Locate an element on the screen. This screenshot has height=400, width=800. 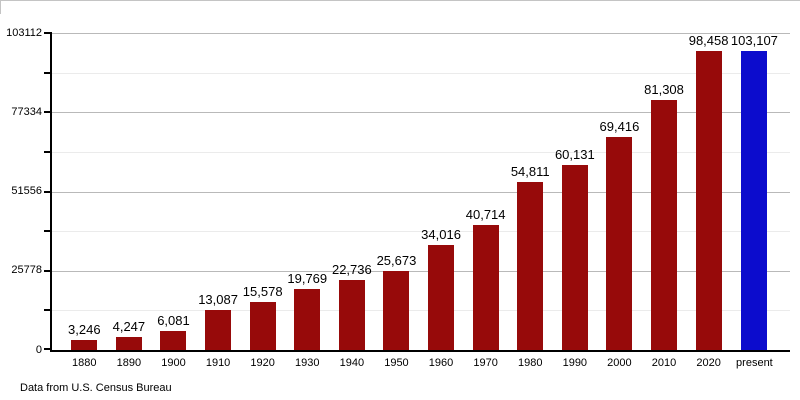
bar-slot: 103,107 present is located at coordinates (754, 201).